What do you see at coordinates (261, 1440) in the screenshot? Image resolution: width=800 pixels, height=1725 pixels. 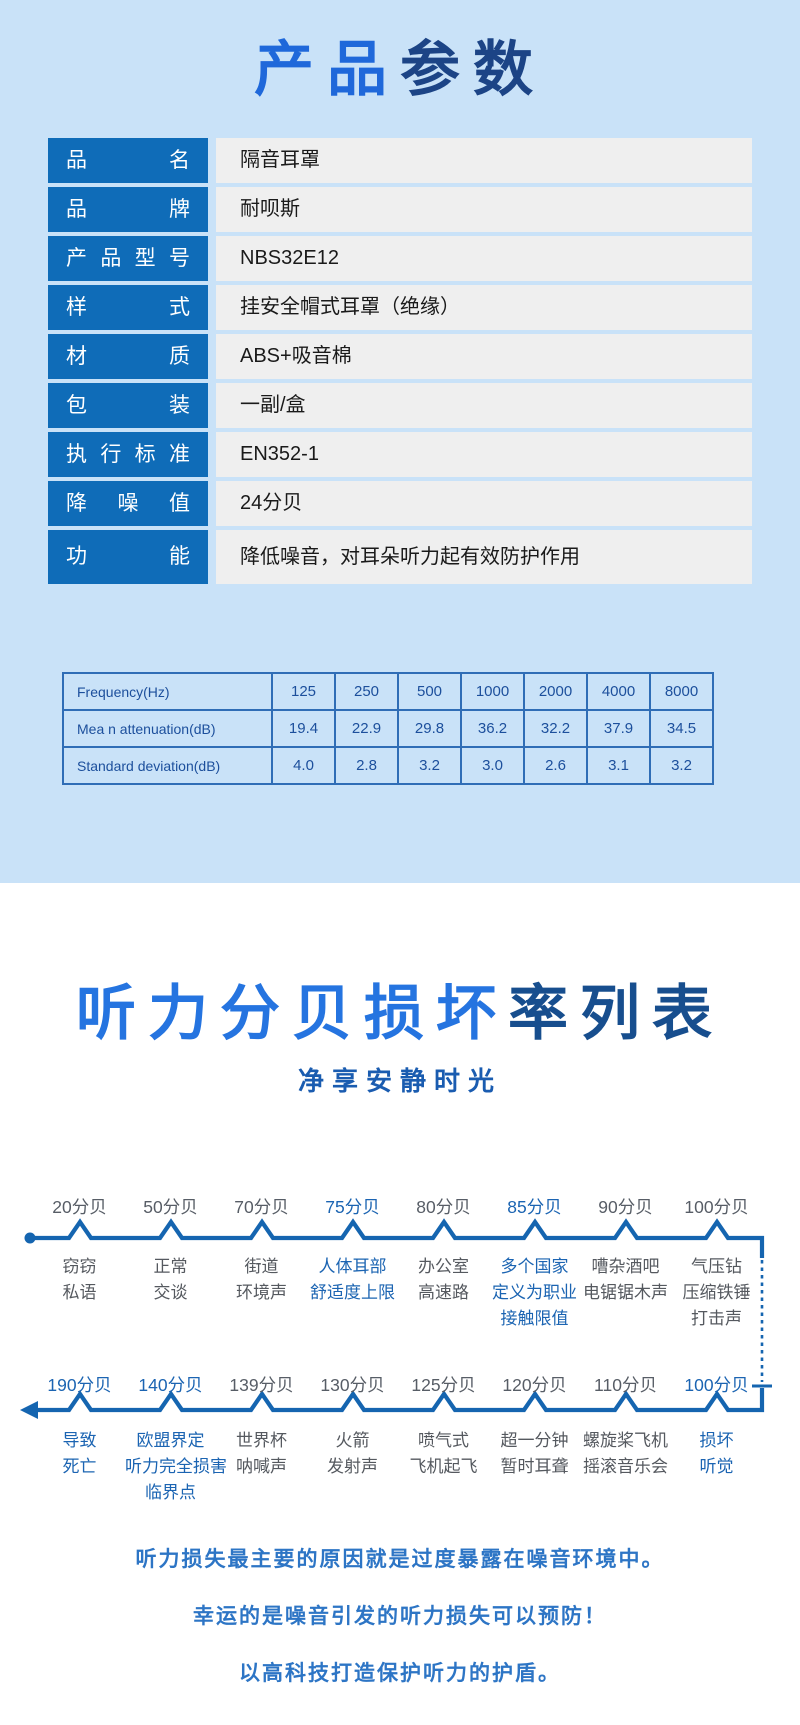 I see `desc-line: 世界杯` at bounding box center [261, 1440].